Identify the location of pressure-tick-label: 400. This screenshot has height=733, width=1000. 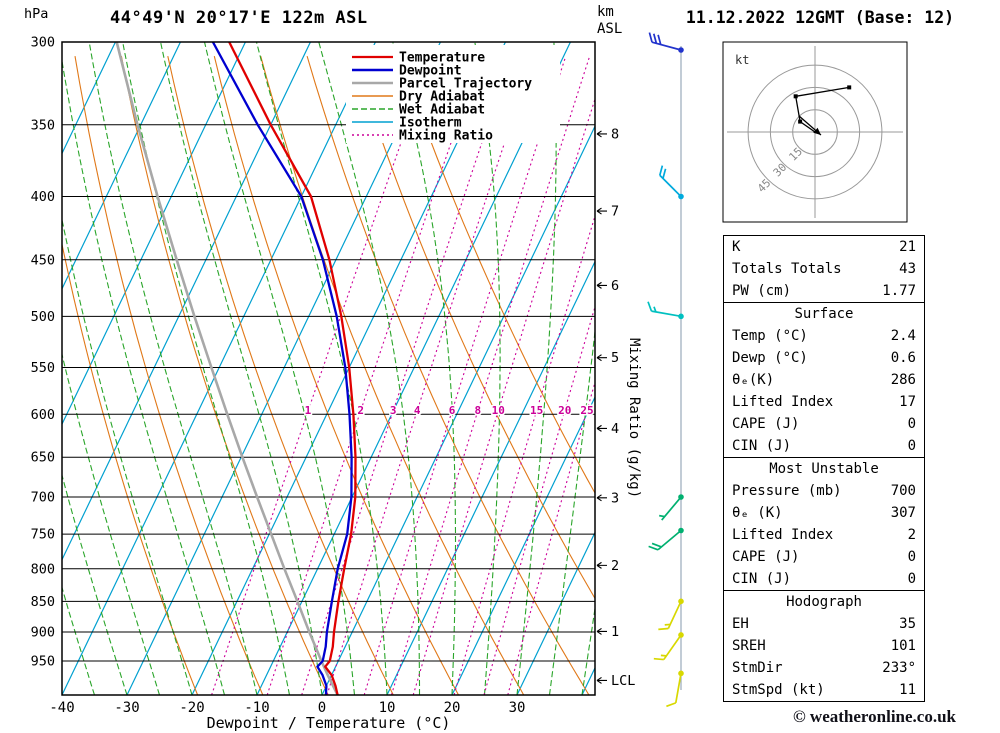
(43, 197).